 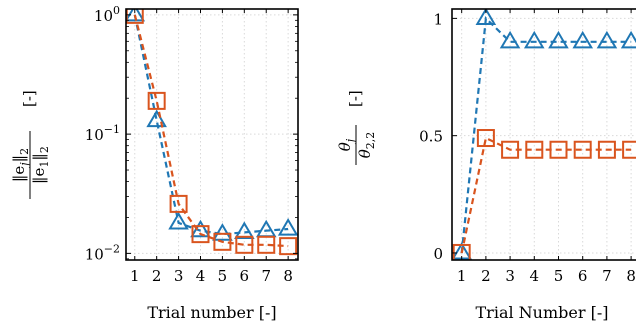 What do you see at coordinates (438, 19) in the screenshot?
I see `y-tick-label: 1` at bounding box center [438, 19].